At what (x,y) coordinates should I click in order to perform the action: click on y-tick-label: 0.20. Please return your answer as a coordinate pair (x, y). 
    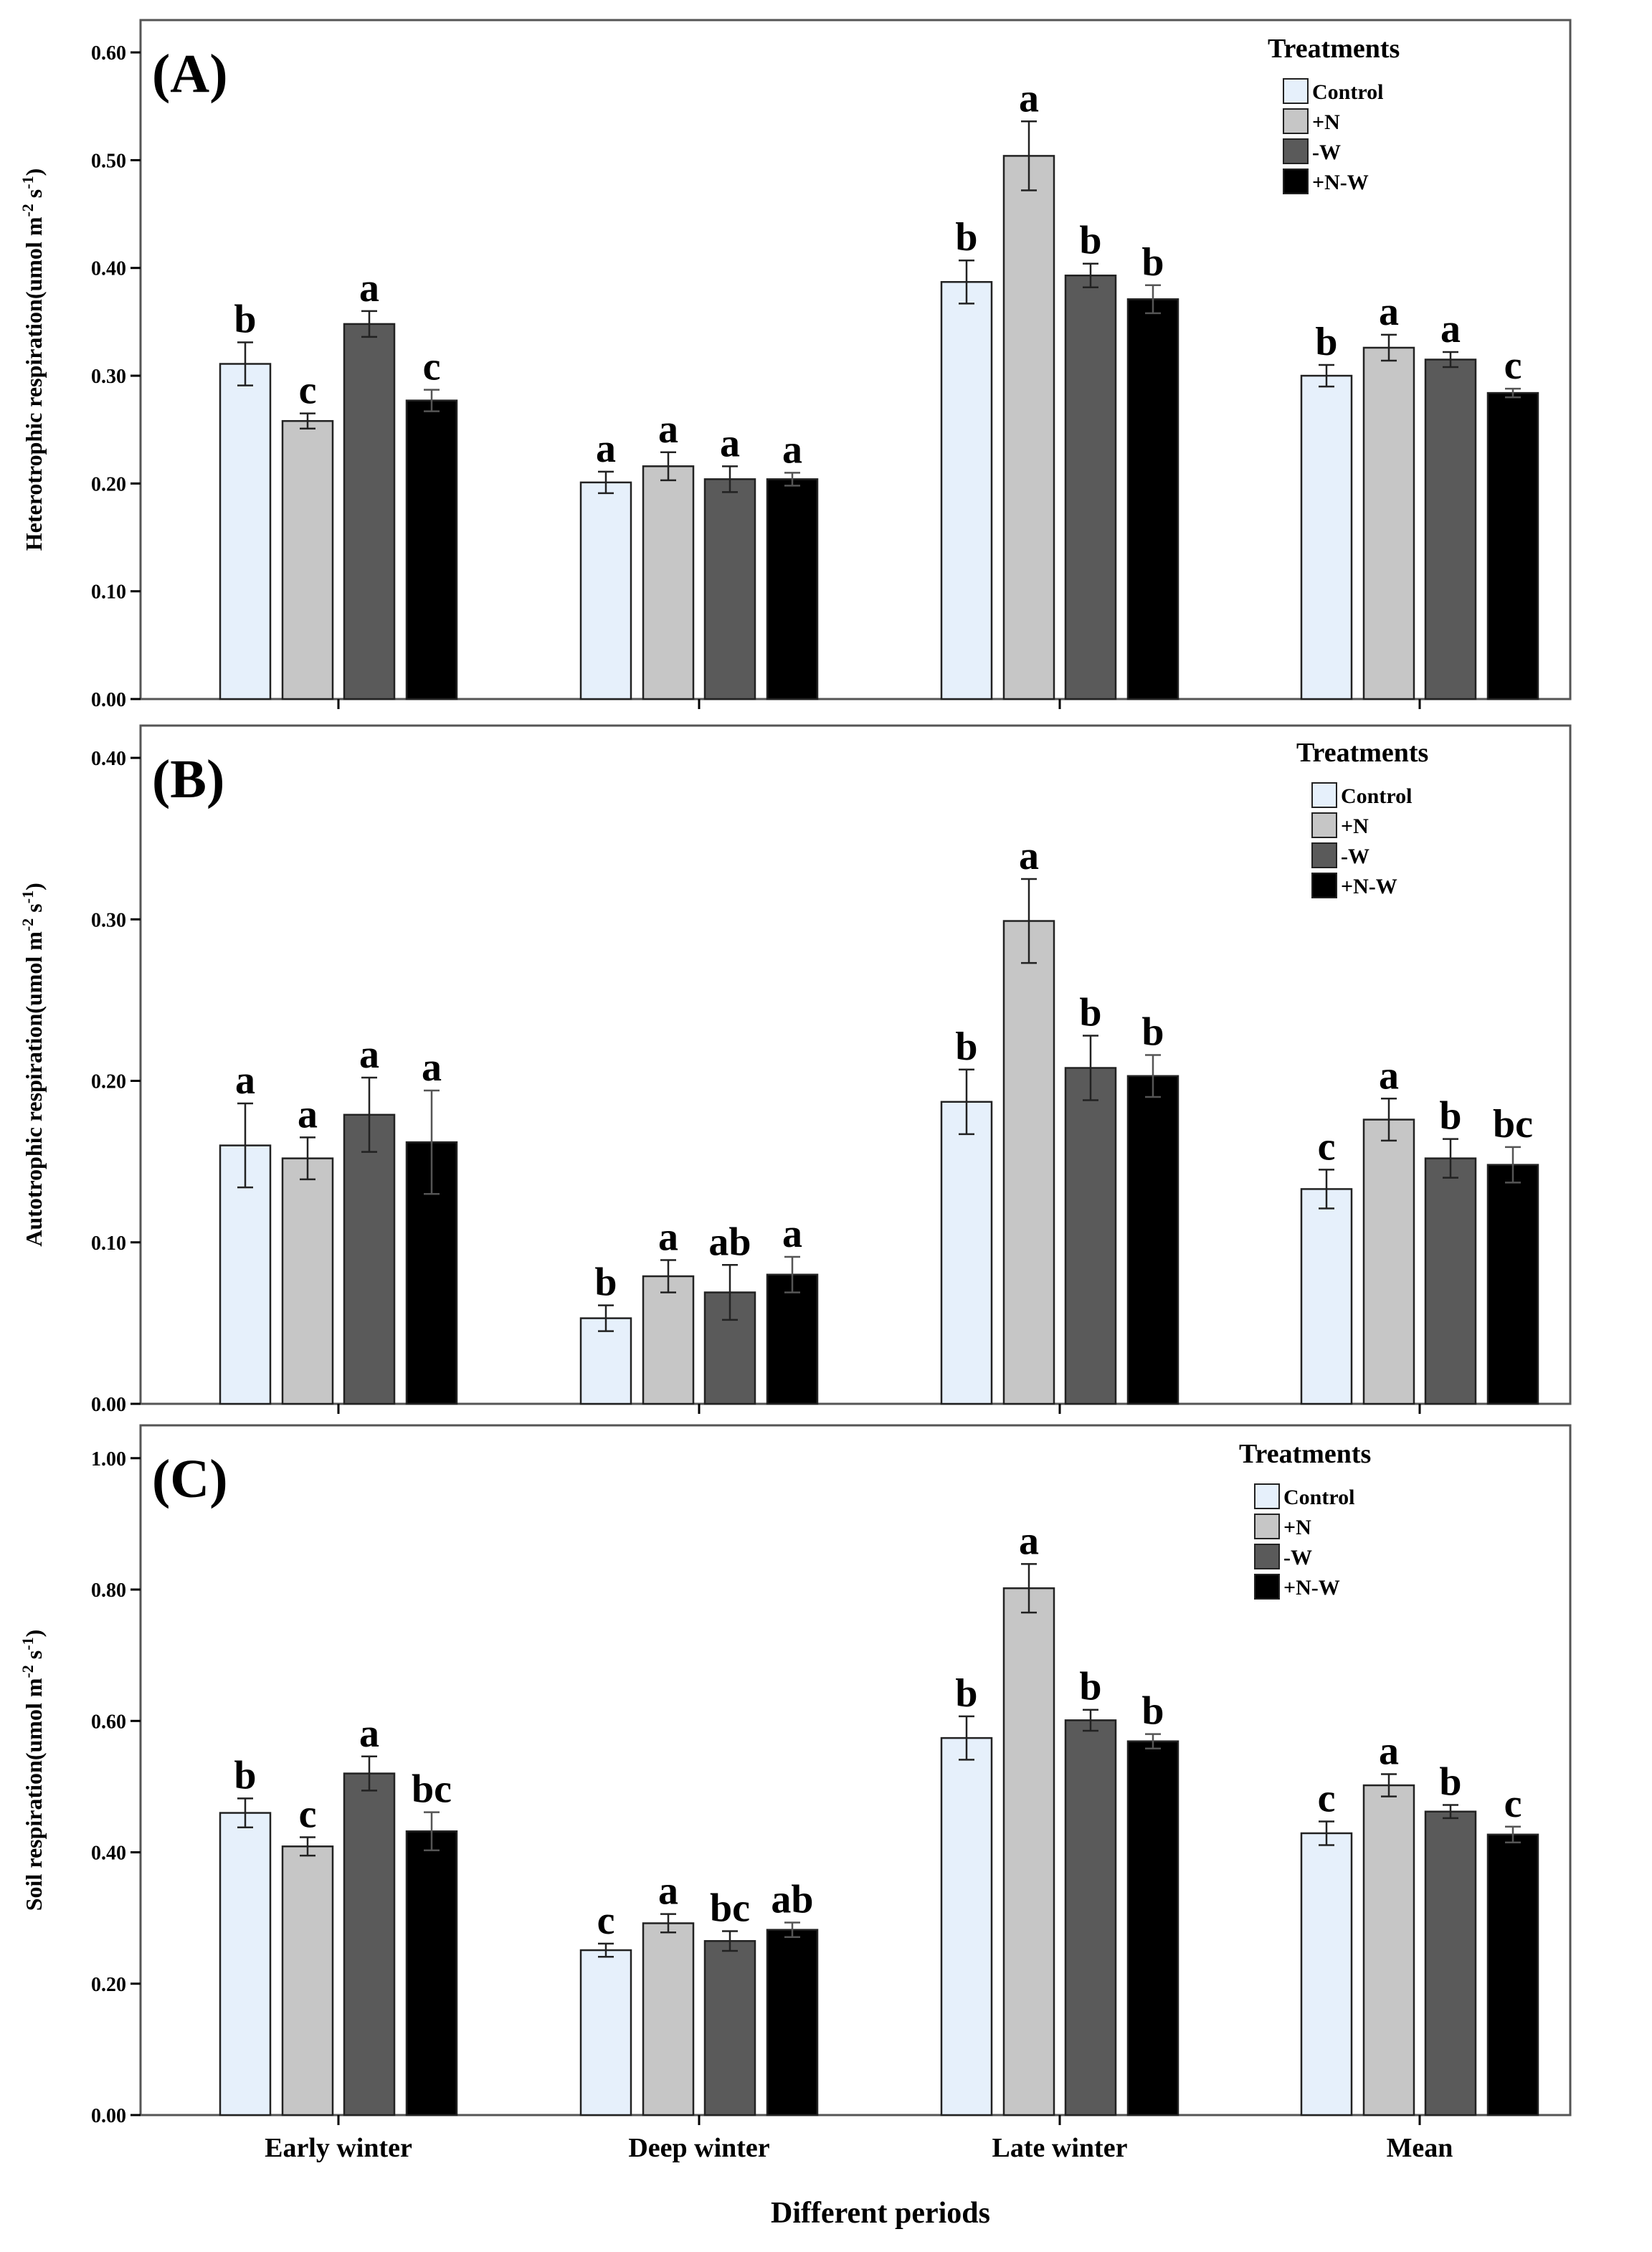
    Looking at the image, I should click on (108, 1082).